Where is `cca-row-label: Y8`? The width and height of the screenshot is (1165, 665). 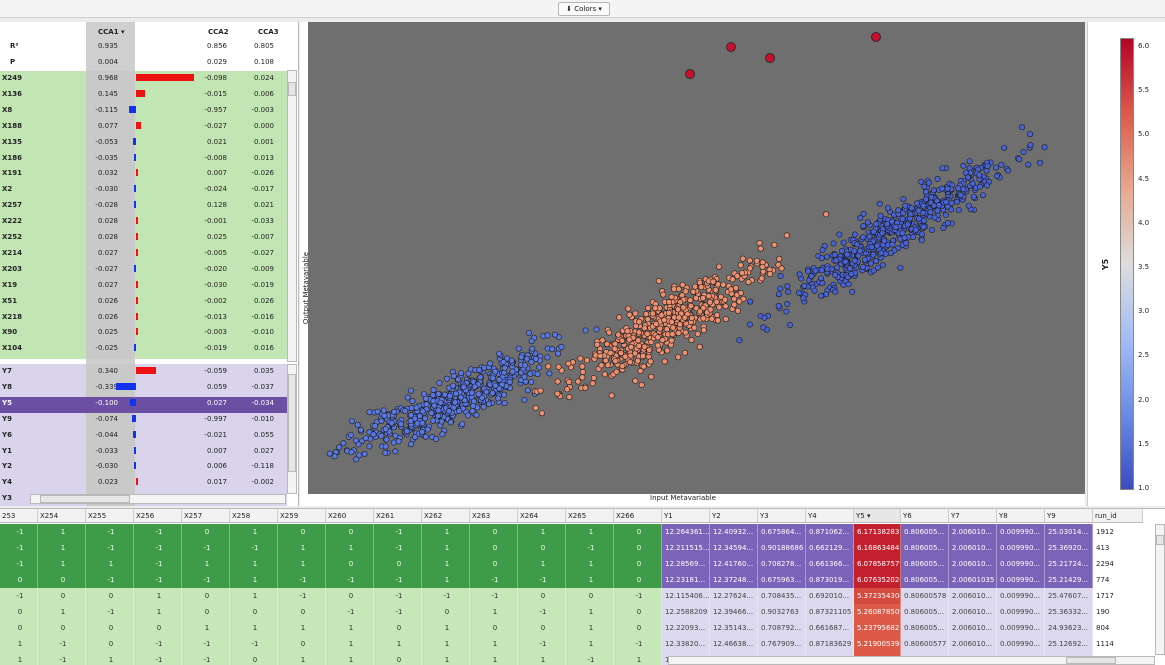 cca-row-label: Y8 is located at coordinates (7, 386).